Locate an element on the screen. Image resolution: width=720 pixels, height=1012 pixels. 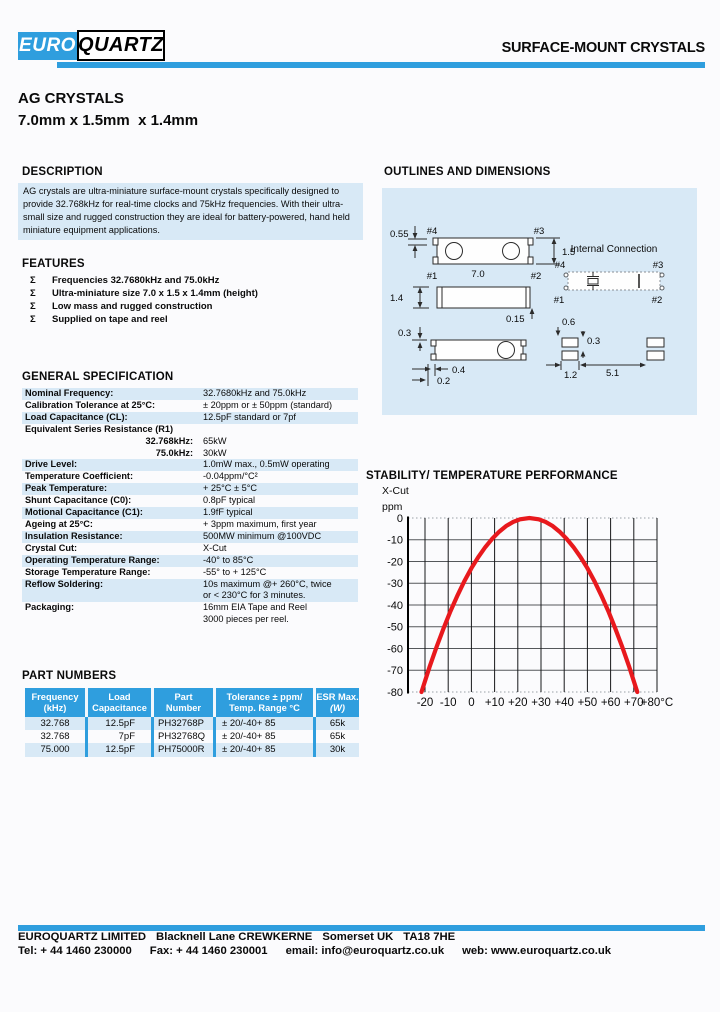
column-header: Tolerance ± ppm/Temp. Range °C is located at coordinates (263, 702).